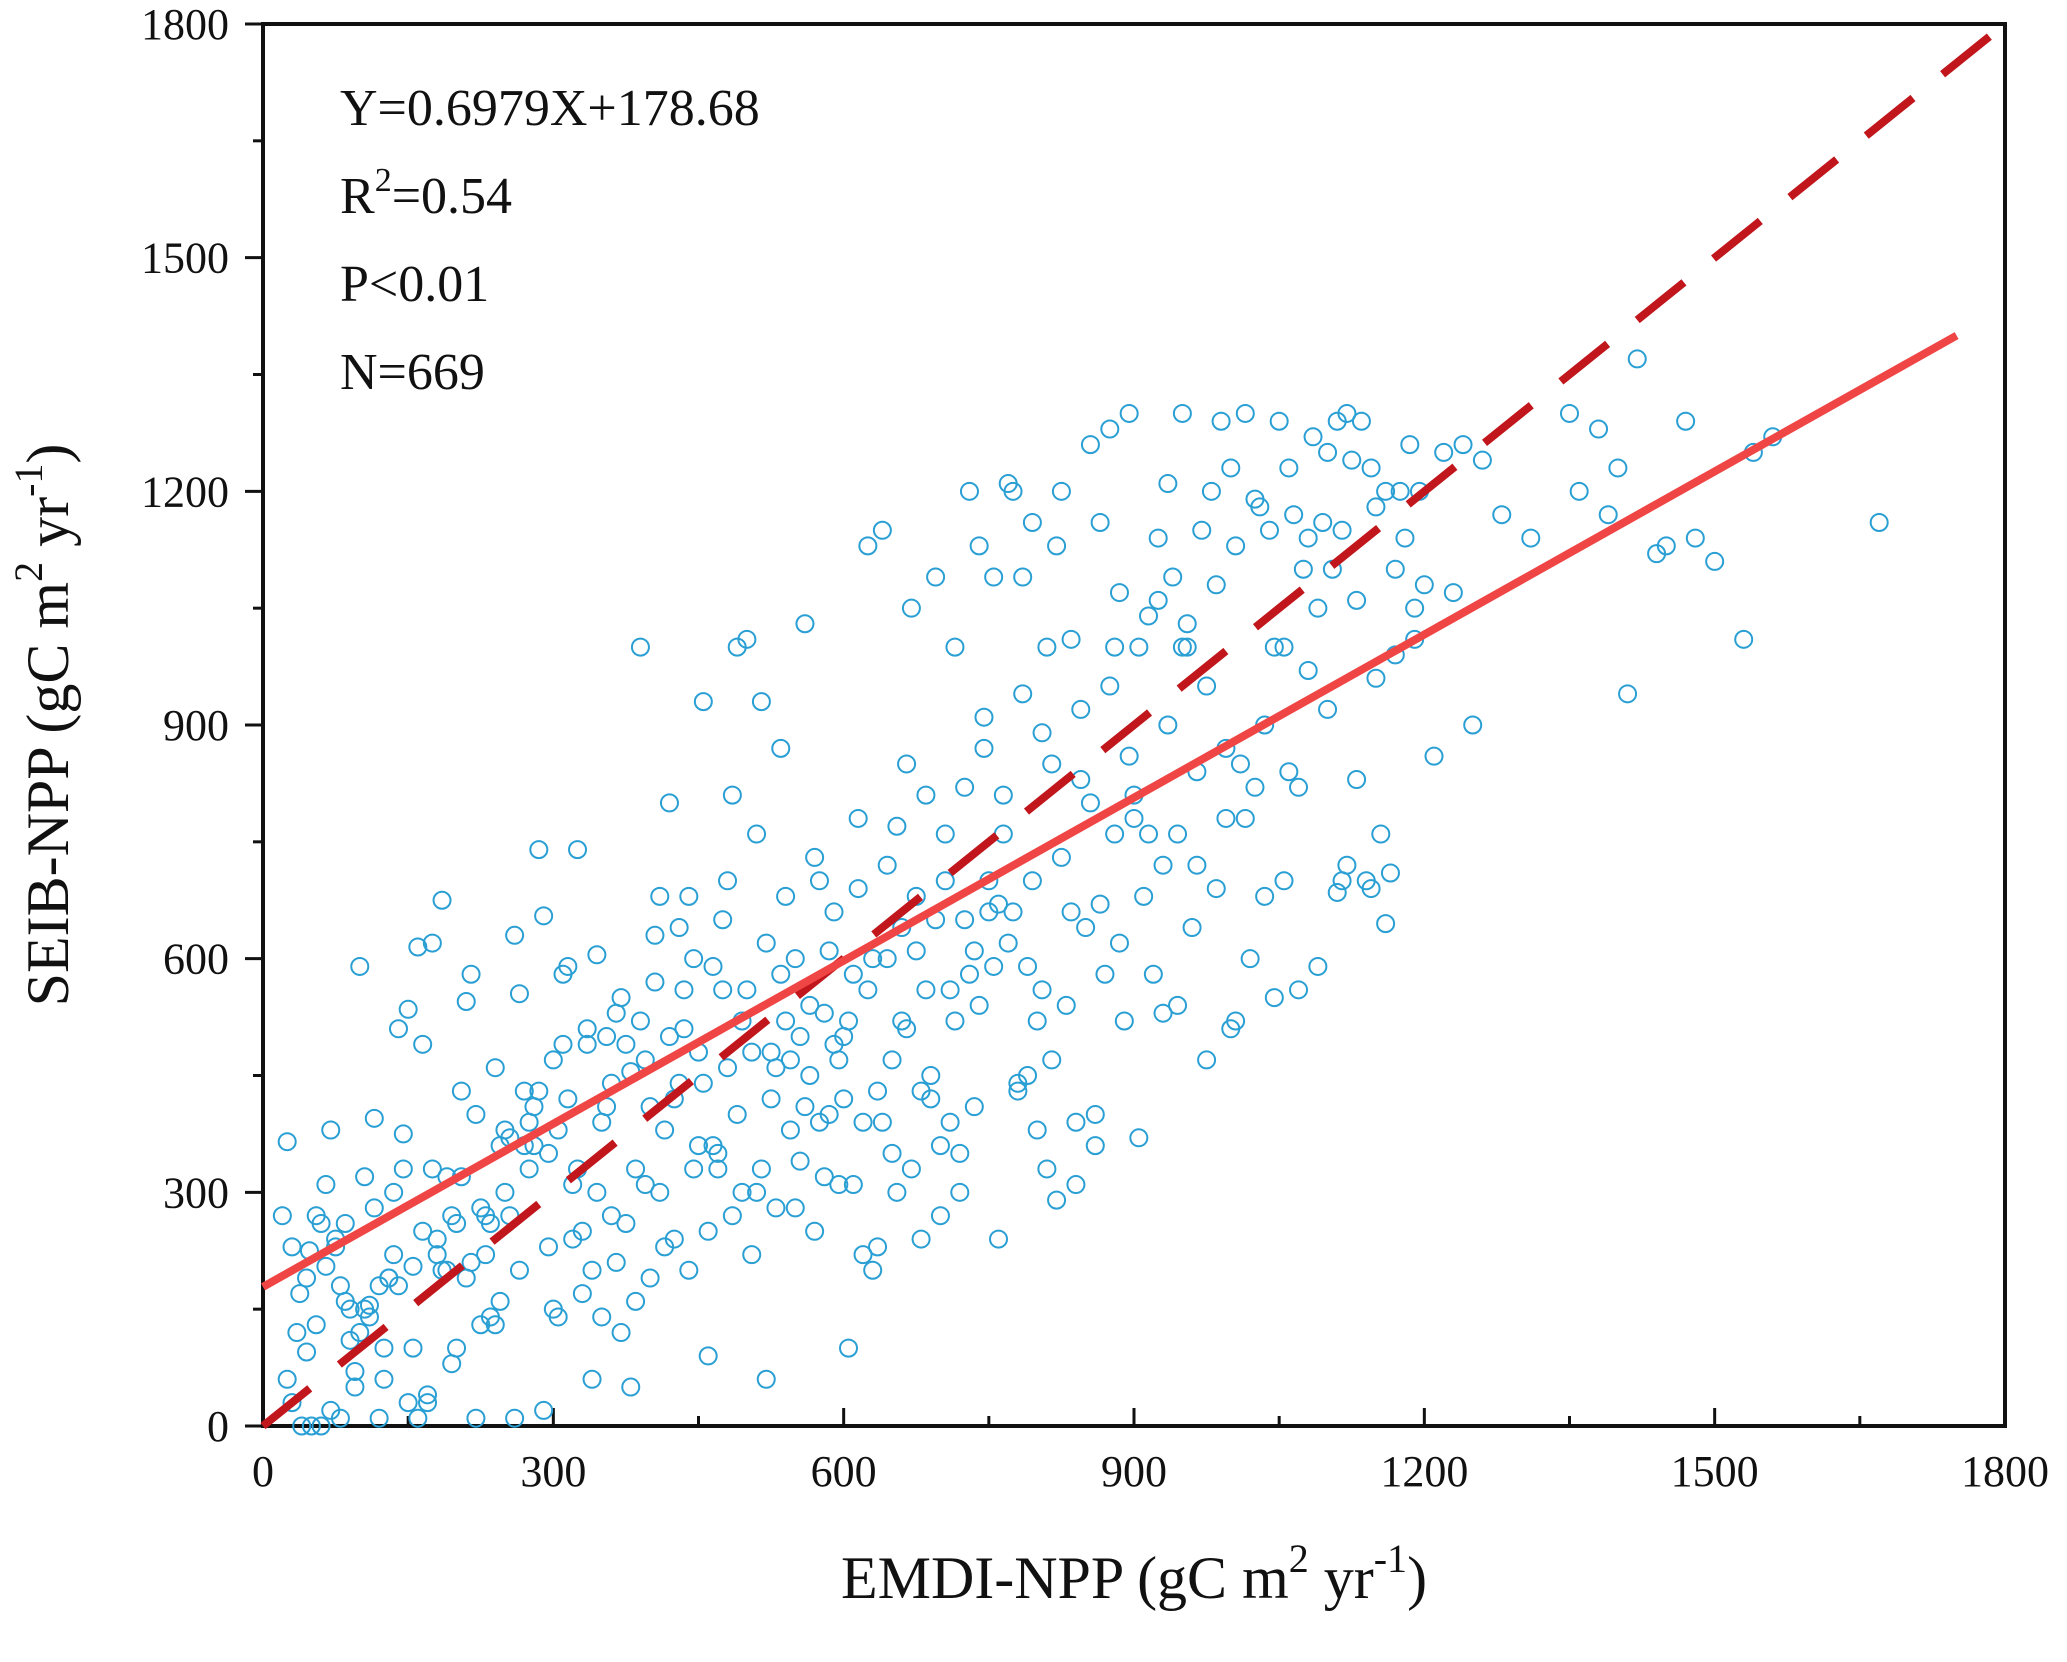 The height and width of the screenshot is (1662, 2067). I want to click on y-tick-label: 900, so click(196, 725).